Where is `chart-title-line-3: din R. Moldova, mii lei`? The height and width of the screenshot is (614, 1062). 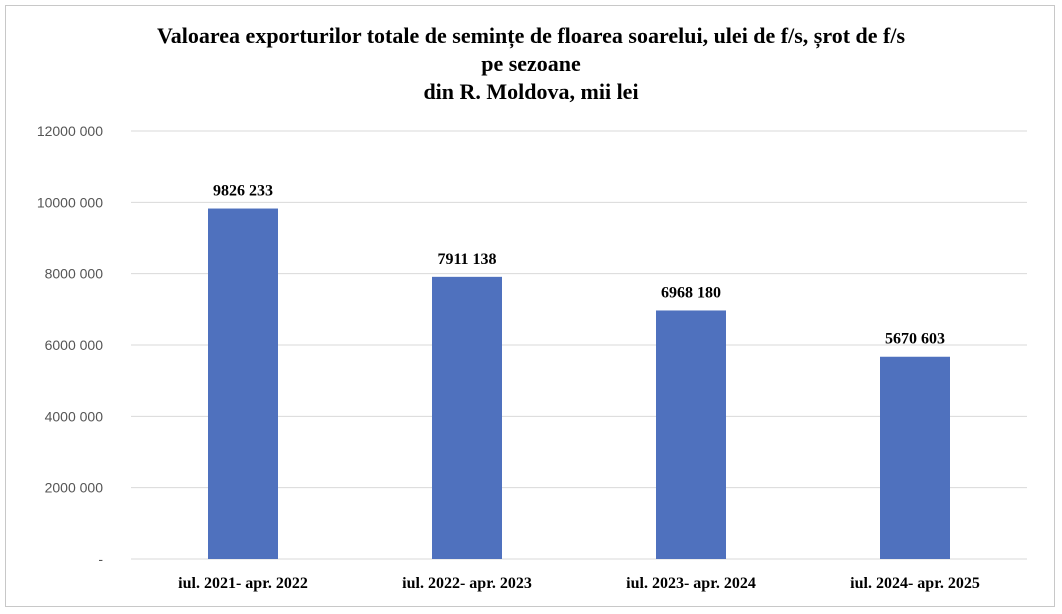
chart-title-line-3: din R. Moldova, mii lei is located at coordinates (531, 91).